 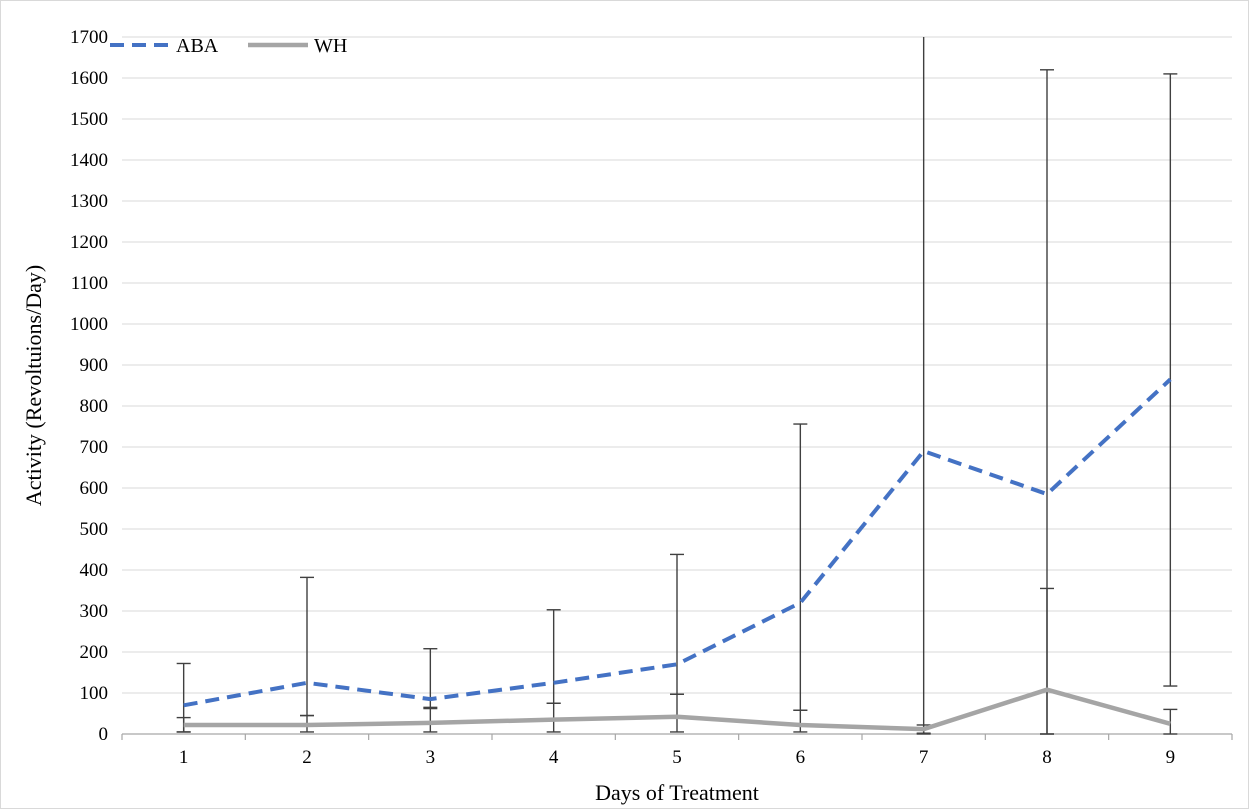 I want to click on x-tick-label-4: 4, so click(x=554, y=757).